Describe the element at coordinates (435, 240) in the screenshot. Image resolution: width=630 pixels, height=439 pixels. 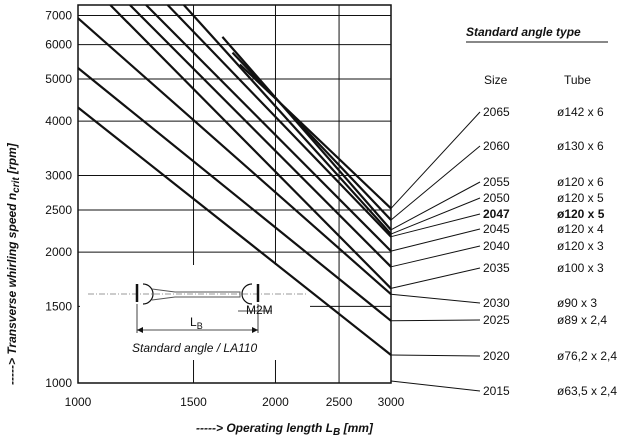
I see `leader-line-2045` at that location.